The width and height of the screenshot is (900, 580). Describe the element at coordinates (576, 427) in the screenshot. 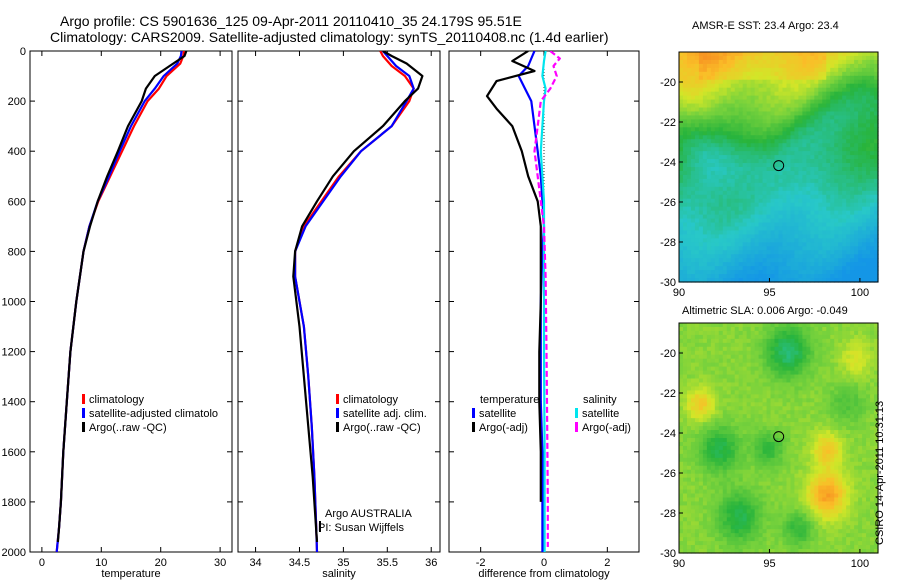

I see `legend-swatch` at that location.